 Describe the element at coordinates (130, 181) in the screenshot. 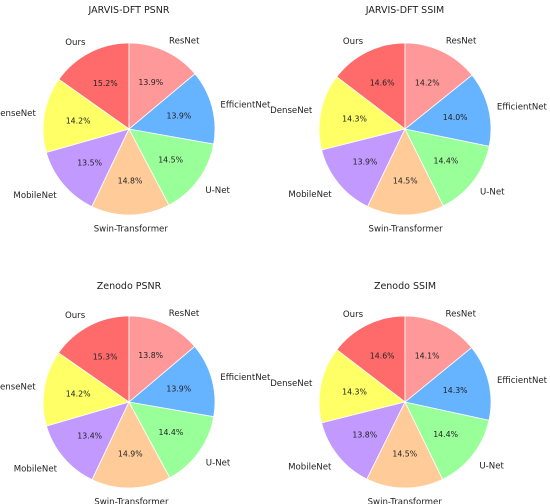

I see `slice-percent-label: 14.8%` at that location.